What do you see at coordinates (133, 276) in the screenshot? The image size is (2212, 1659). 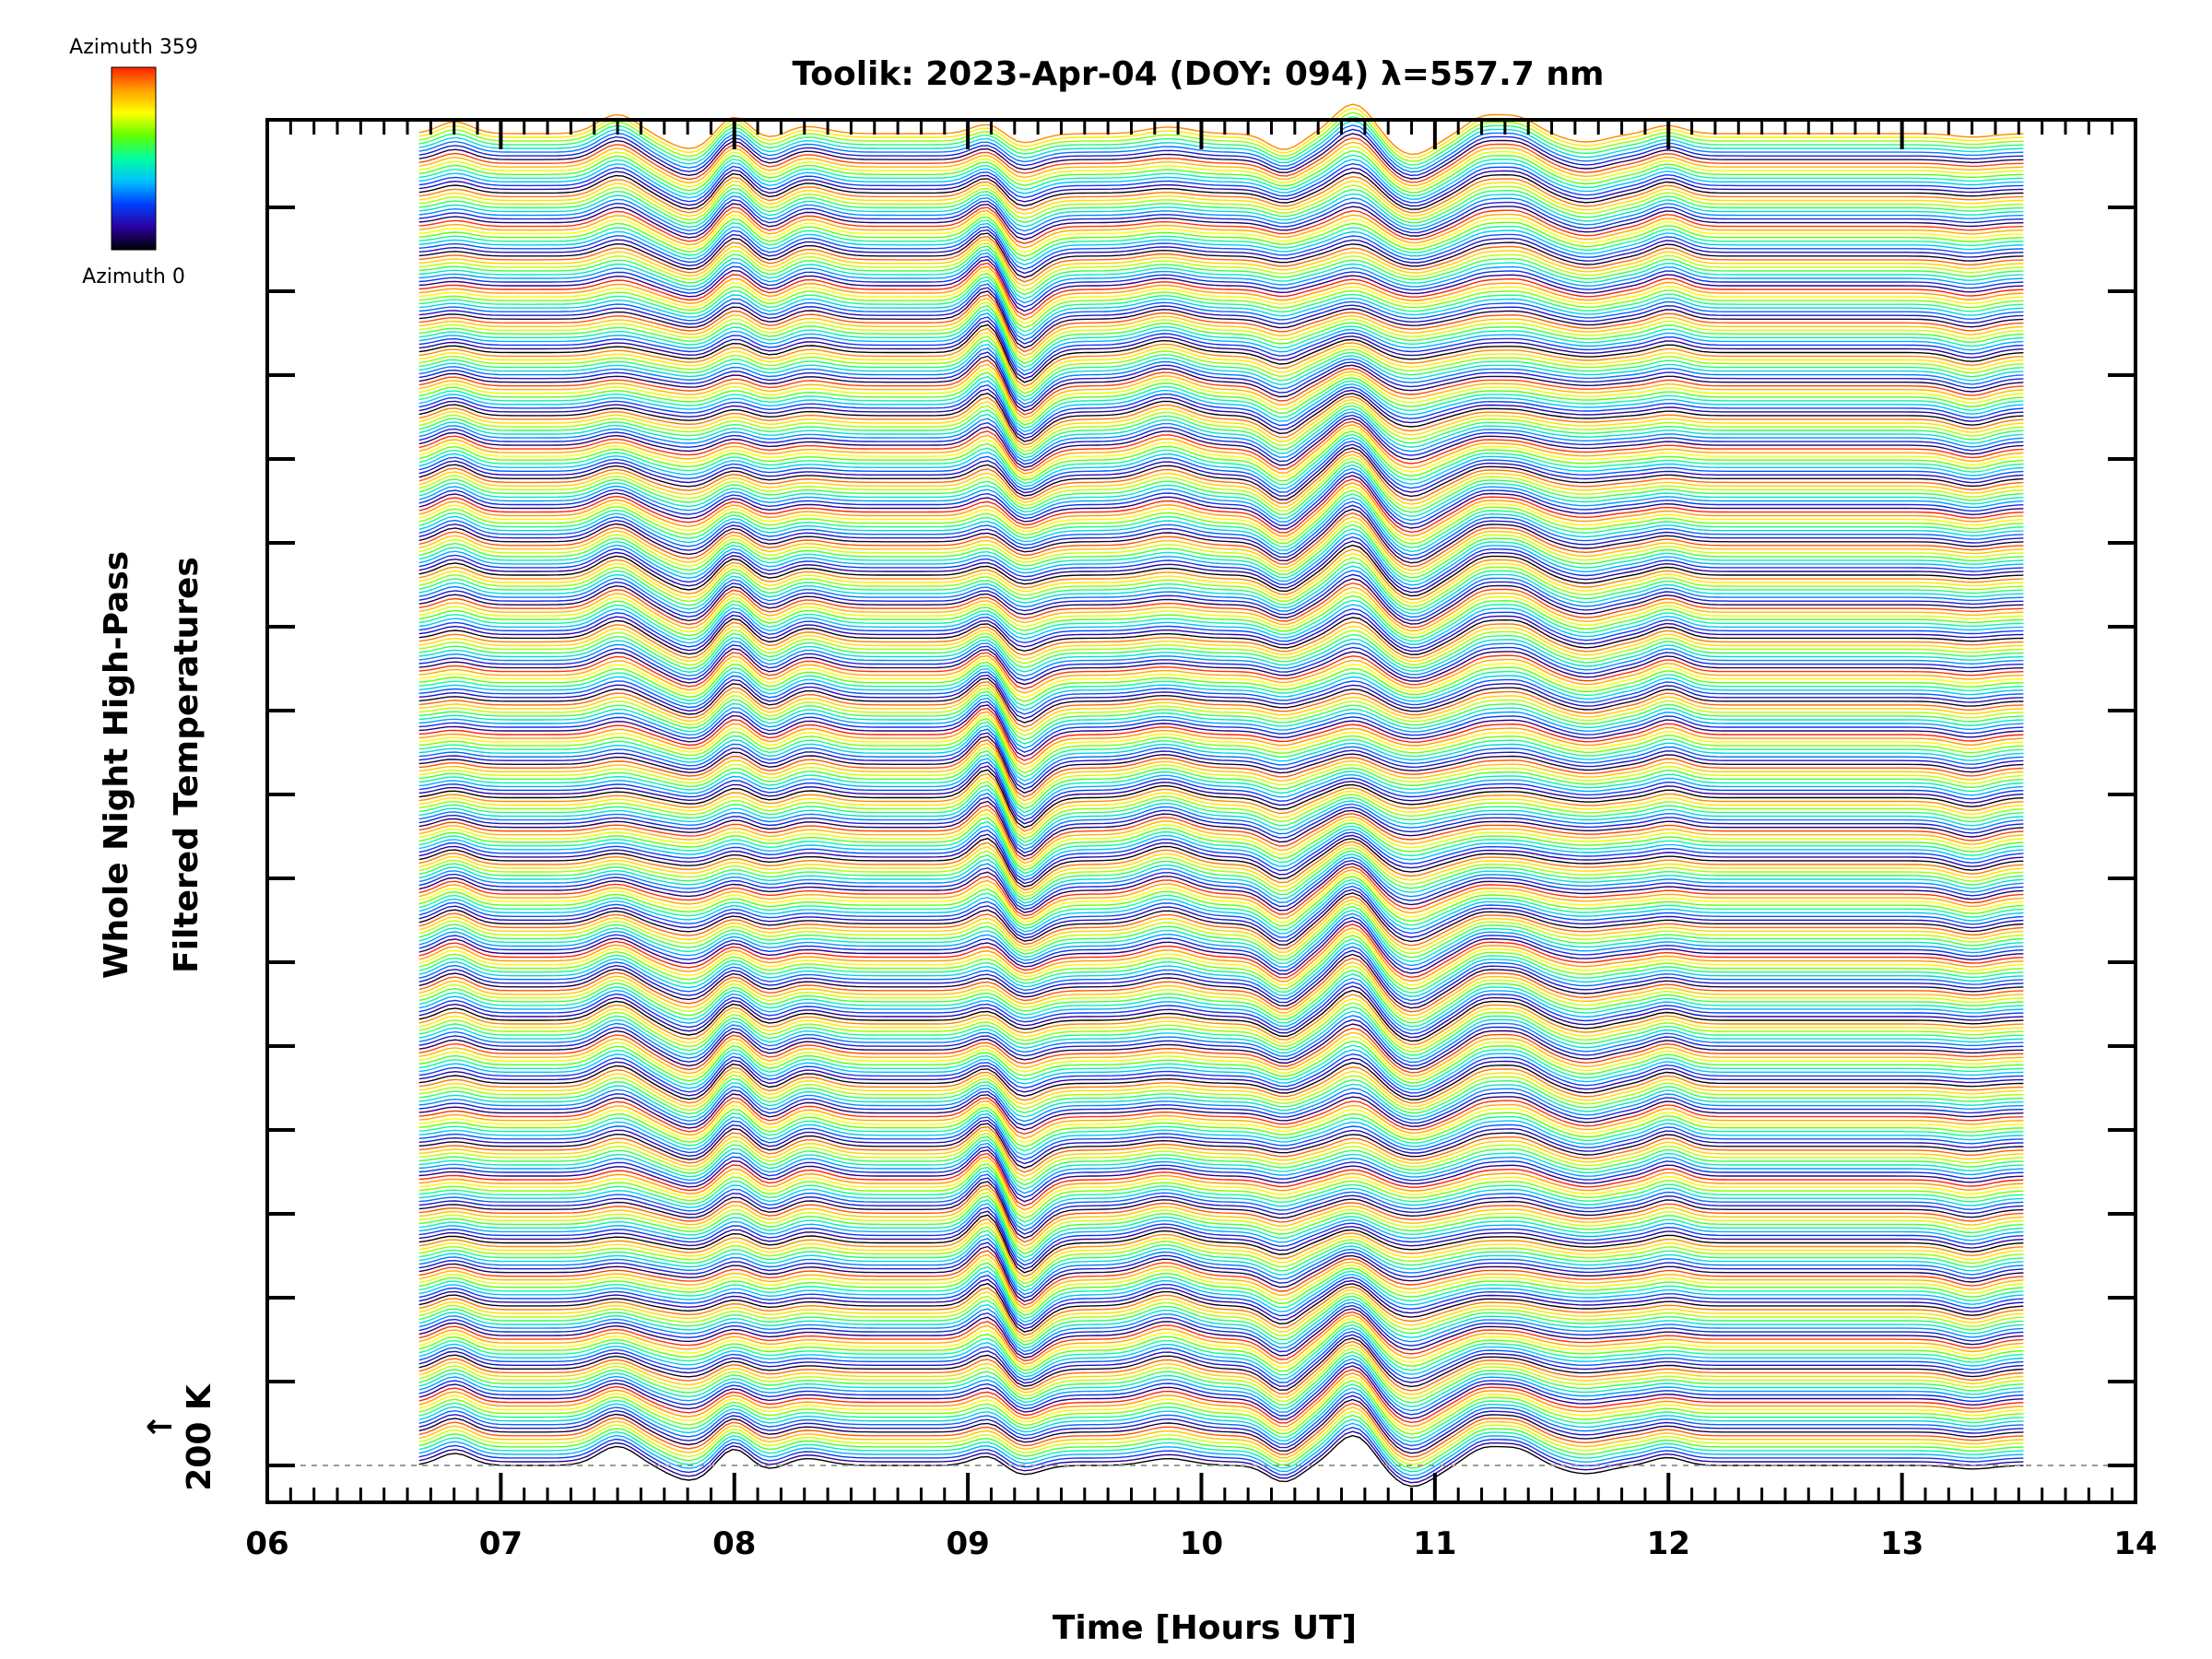 I see `colorbar-bottom-label: Azimuth 0` at bounding box center [133, 276].